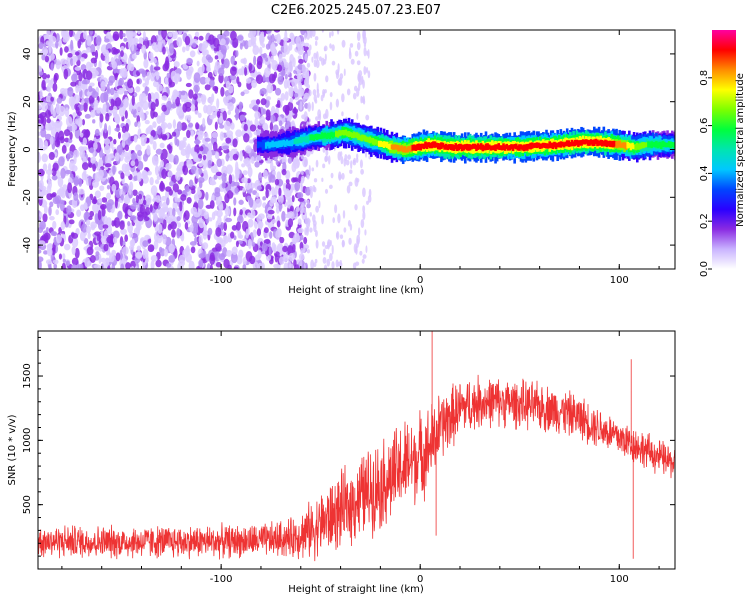 The height and width of the screenshot is (600, 750). I want to click on snr-y-tick-label: 1500, so click(27, 375).